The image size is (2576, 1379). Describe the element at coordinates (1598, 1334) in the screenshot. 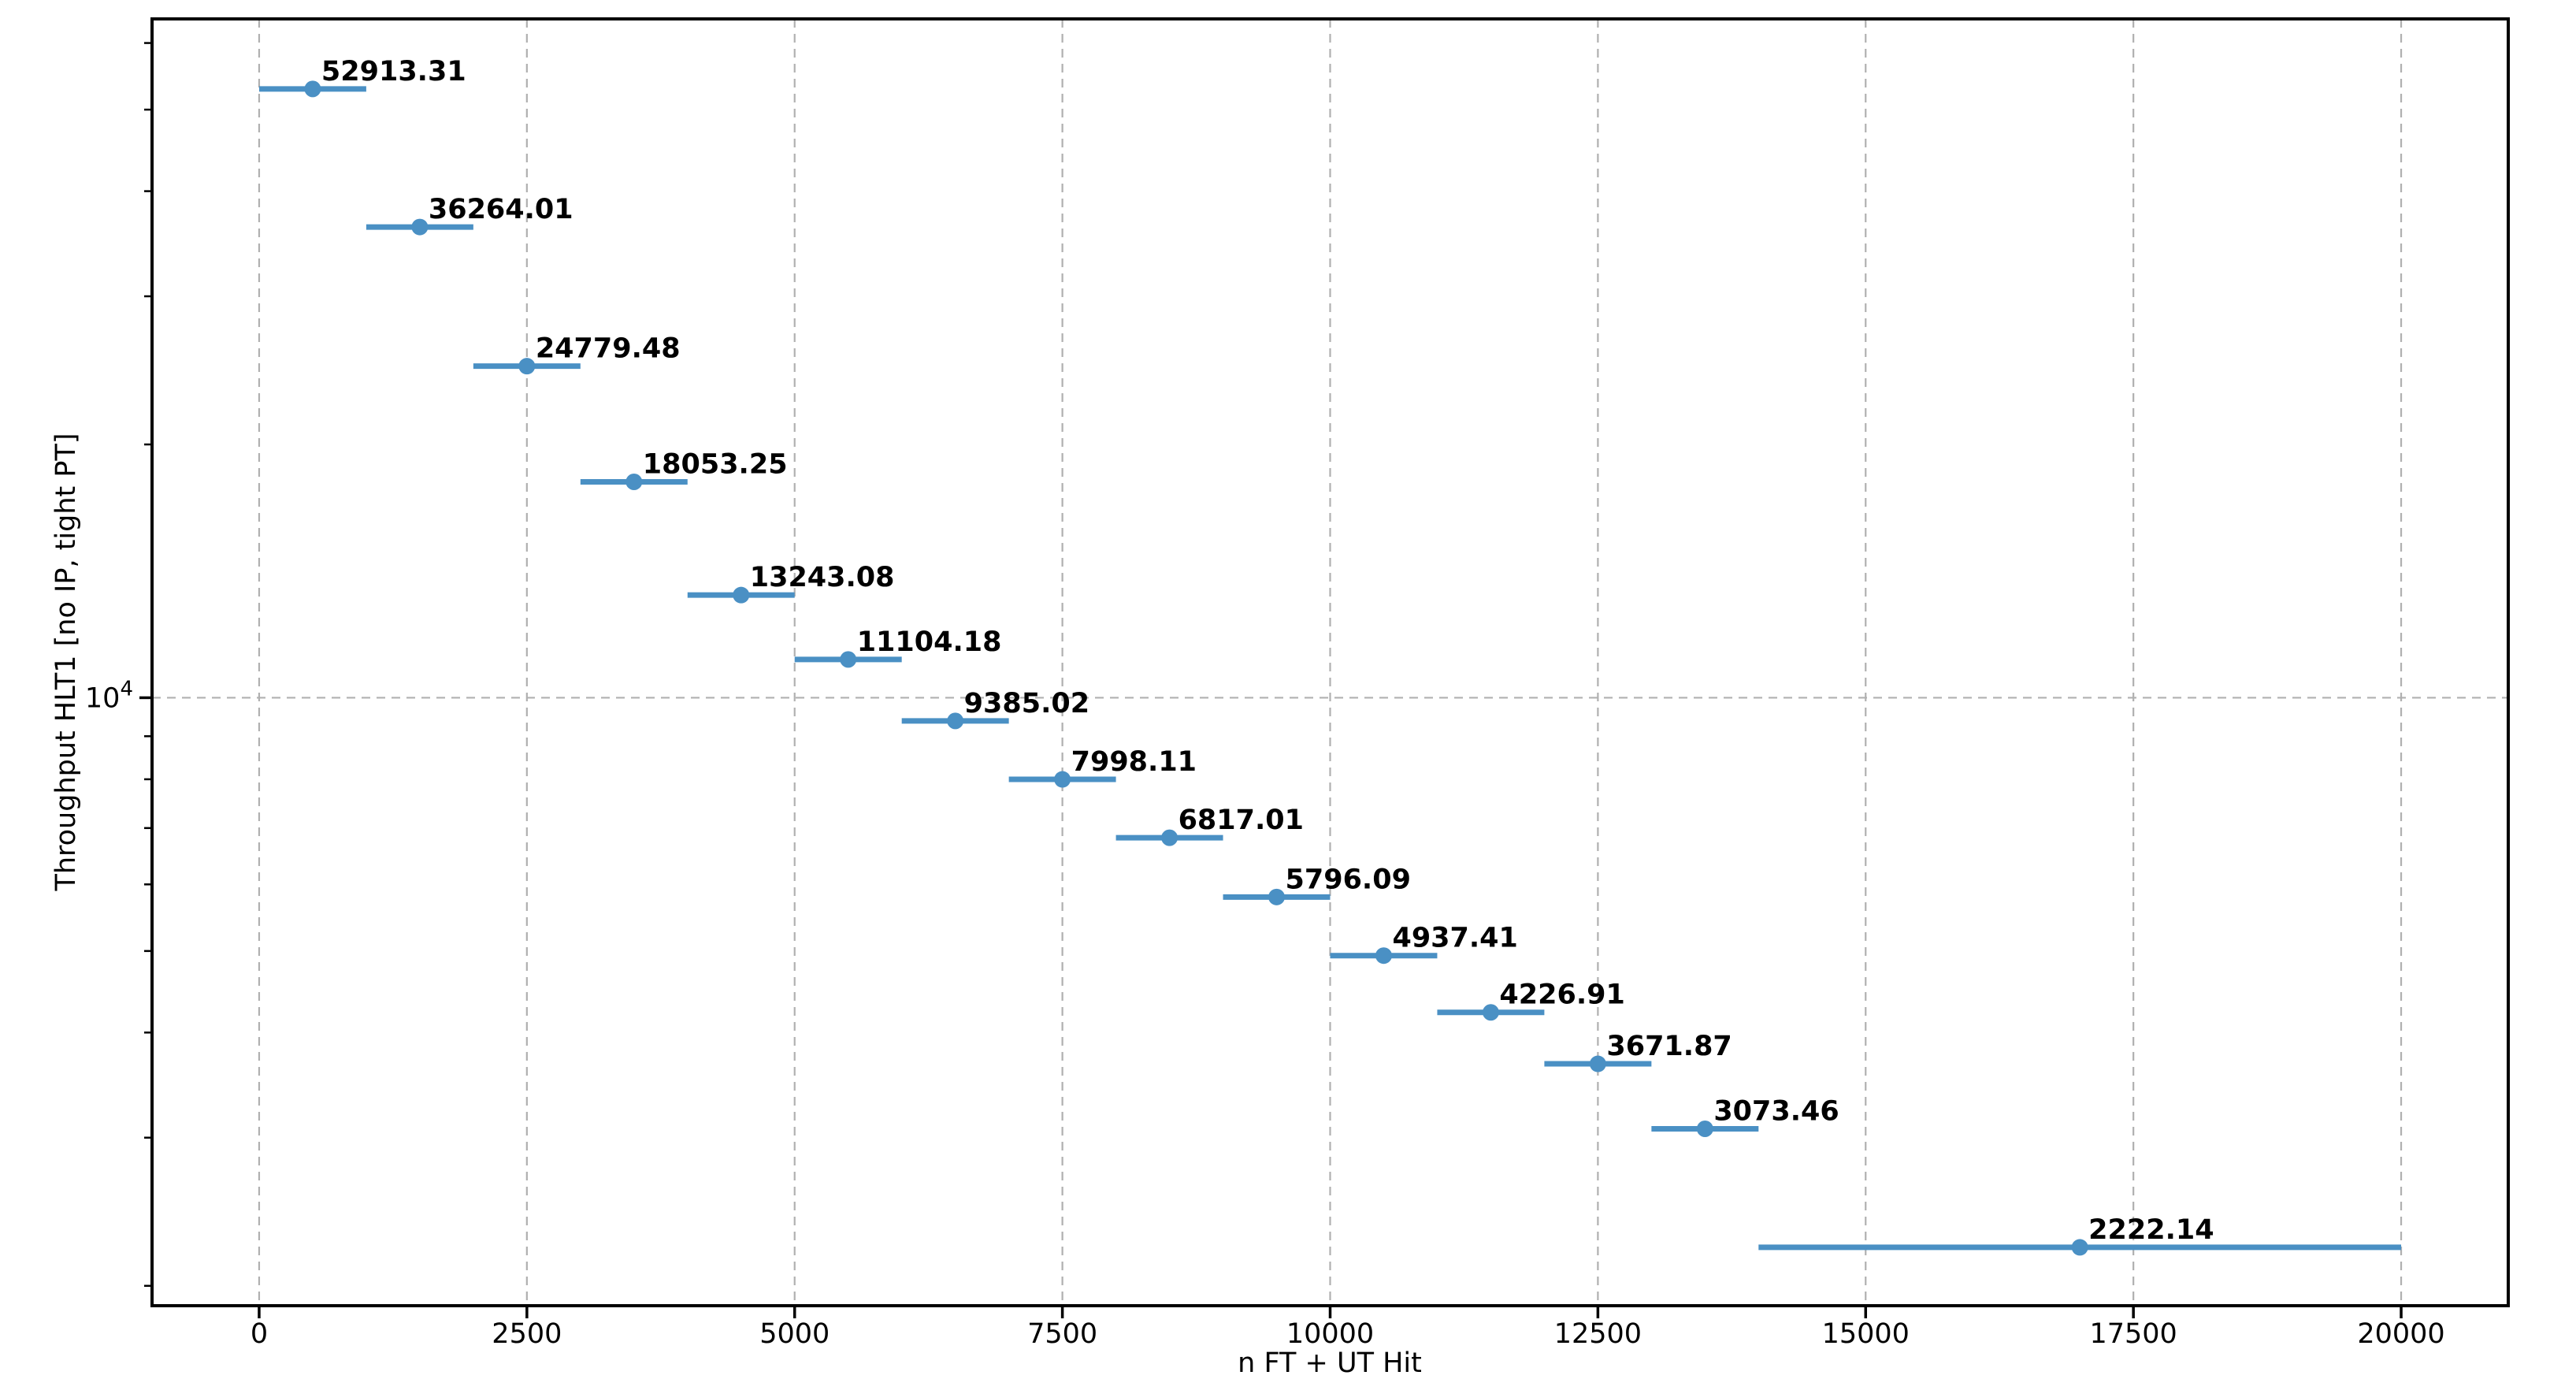

I see `x-tick-label: 12500` at that location.